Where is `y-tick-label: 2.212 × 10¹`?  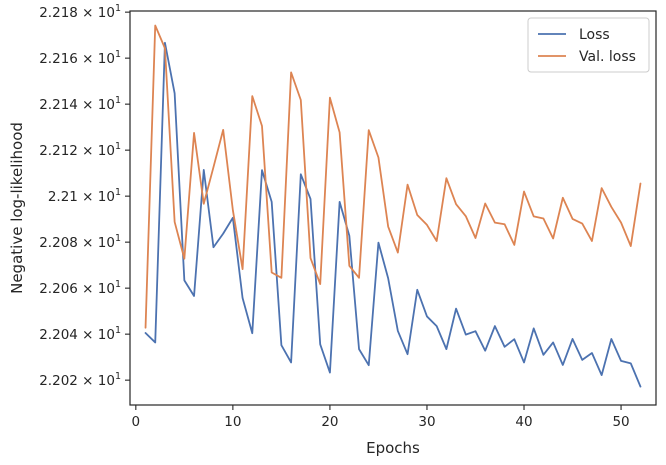 y-tick-label: 2.212 × 10¹ is located at coordinates (80, 150).